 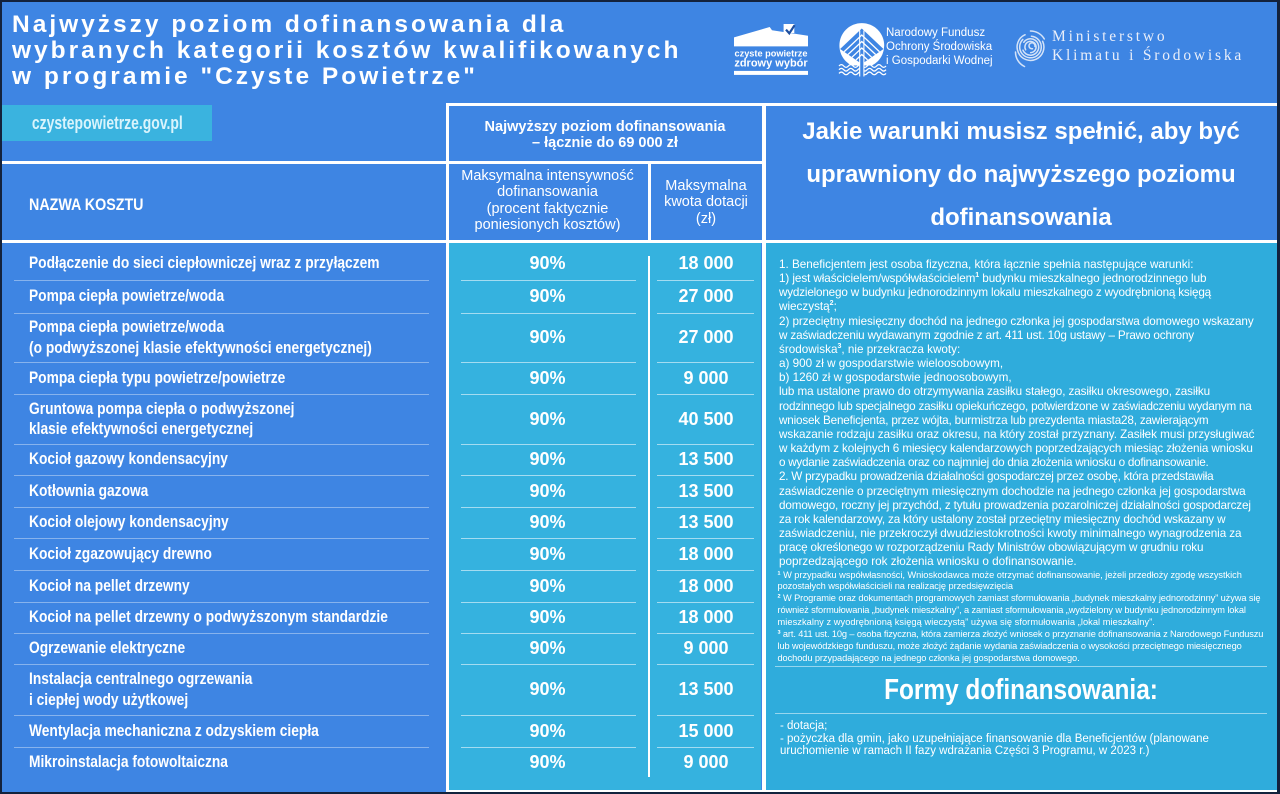 What do you see at coordinates (770, 53) in the screenshot?
I see `svg-text: czyste powietrze` at bounding box center [770, 53].